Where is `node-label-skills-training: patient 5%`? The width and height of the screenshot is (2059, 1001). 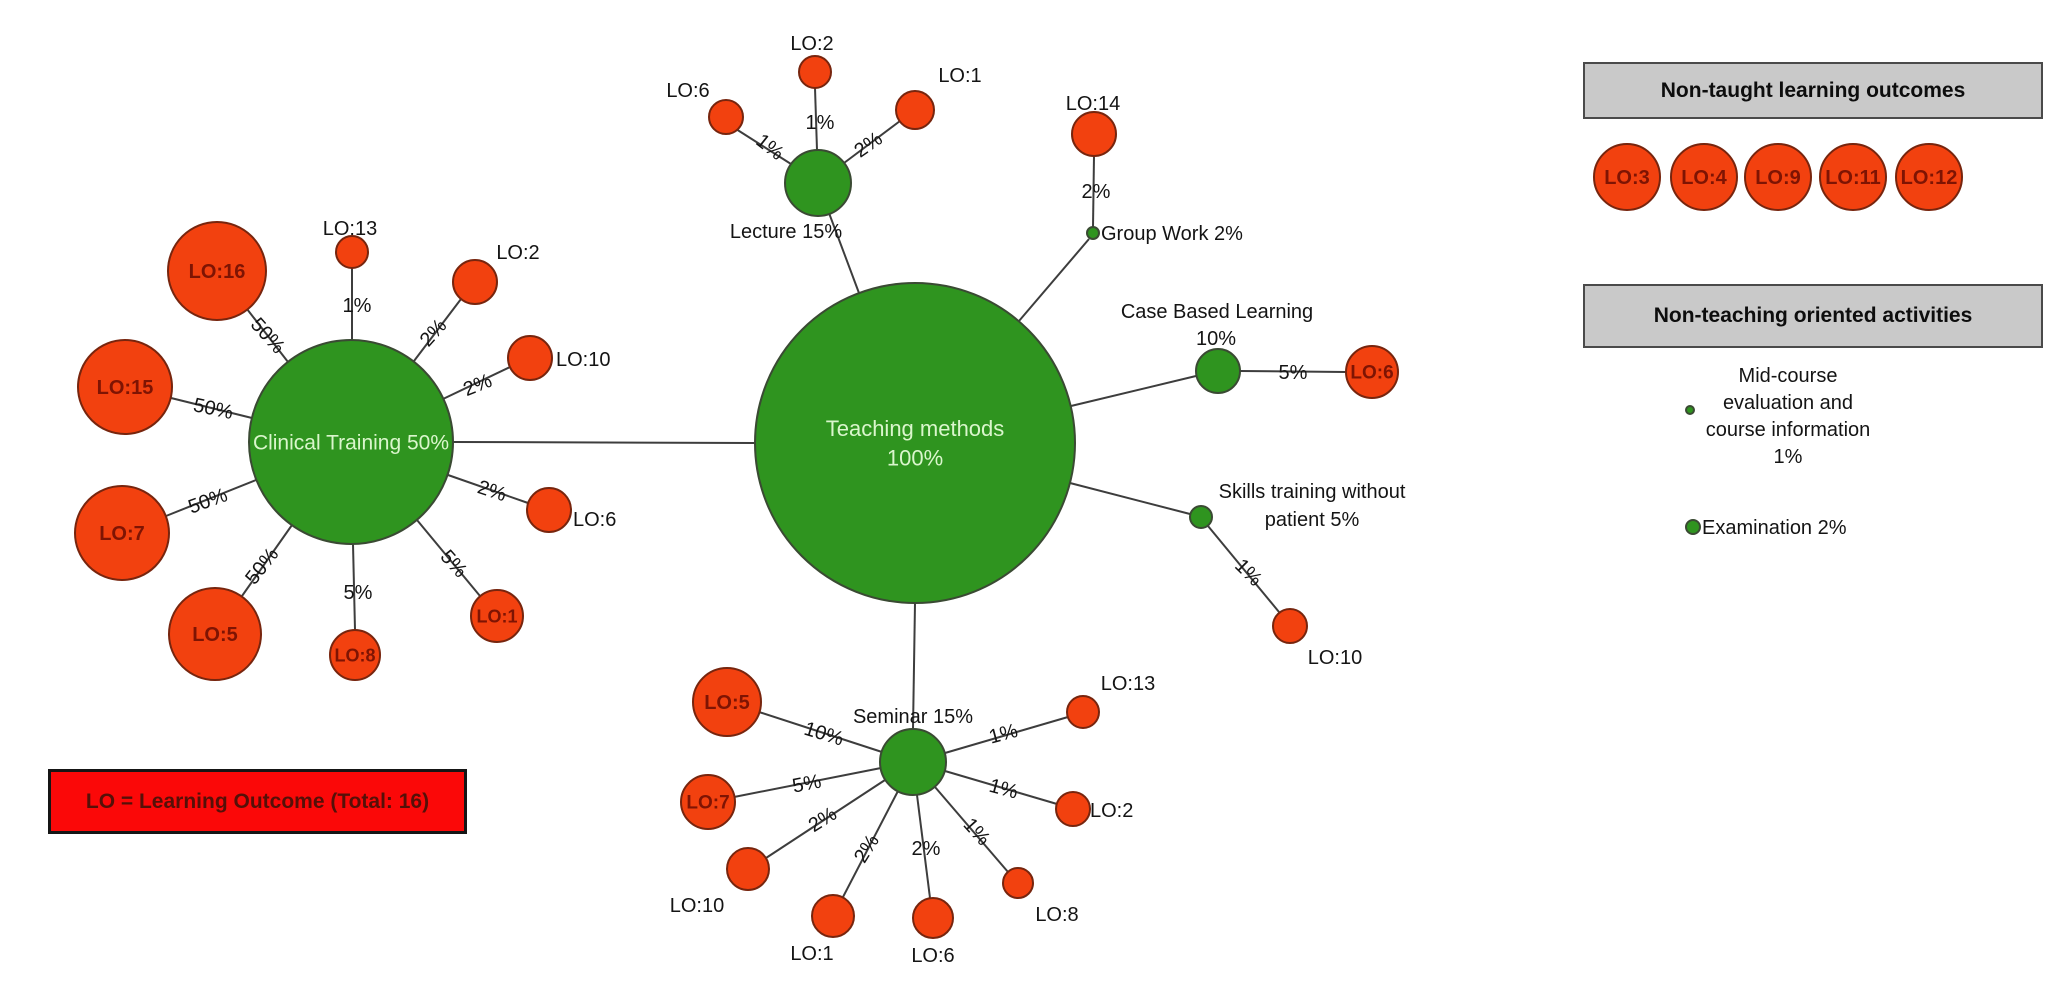 node-label-skills-training: patient 5% is located at coordinates (1312, 520).